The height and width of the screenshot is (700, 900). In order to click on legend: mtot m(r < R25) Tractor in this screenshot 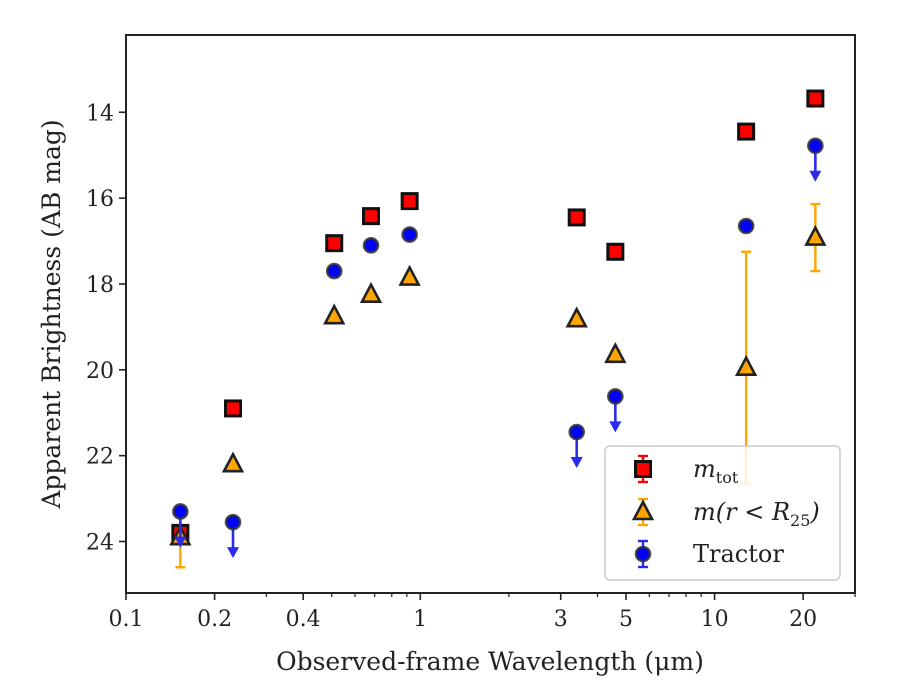, I will do `click(722, 513)`.